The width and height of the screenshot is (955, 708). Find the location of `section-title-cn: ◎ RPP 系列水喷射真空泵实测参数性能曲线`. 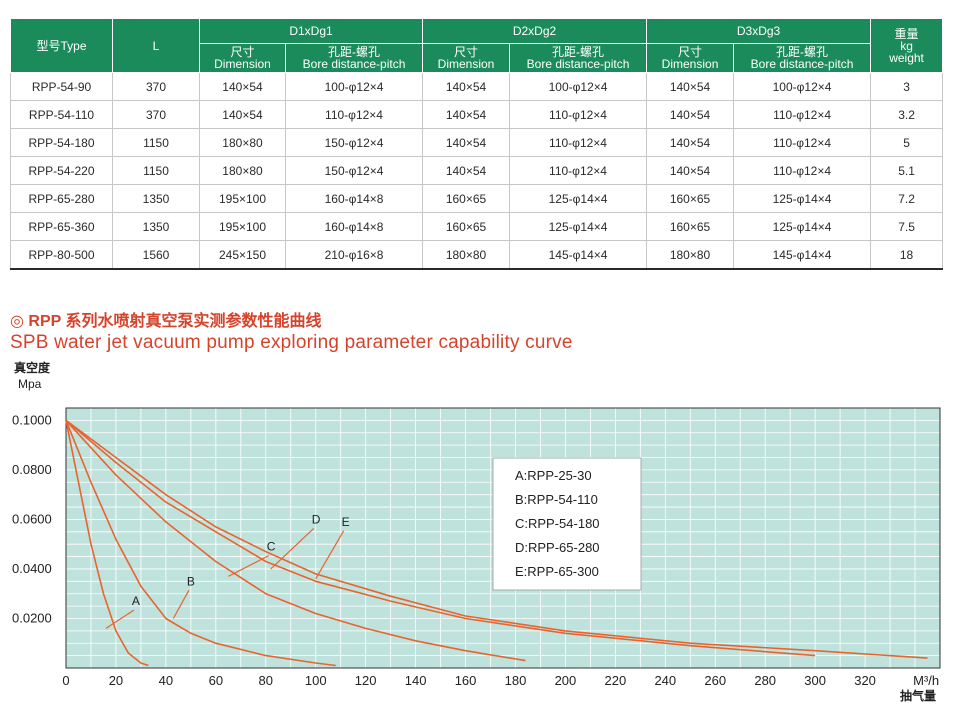

section-title-cn: ◎ RPP 系列水喷射真空泵实测参数性能曲线 is located at coordinates (166, 321).